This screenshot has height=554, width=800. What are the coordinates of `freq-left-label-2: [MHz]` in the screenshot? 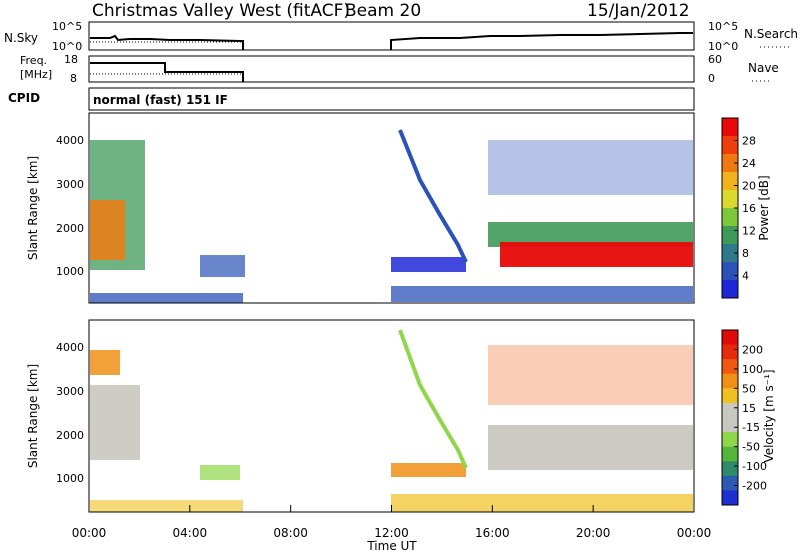 It's located at (36, 74).